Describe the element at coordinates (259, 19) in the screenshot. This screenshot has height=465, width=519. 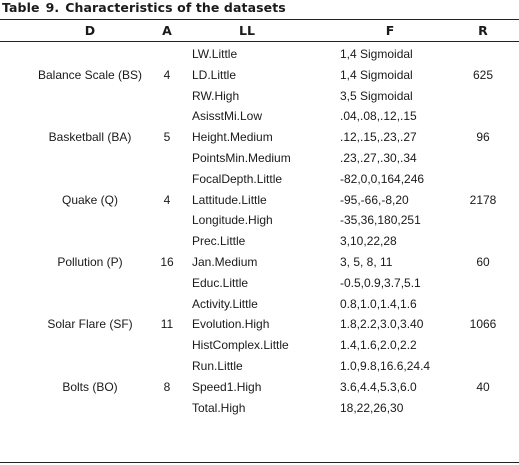
I see `top-rule` at that location.